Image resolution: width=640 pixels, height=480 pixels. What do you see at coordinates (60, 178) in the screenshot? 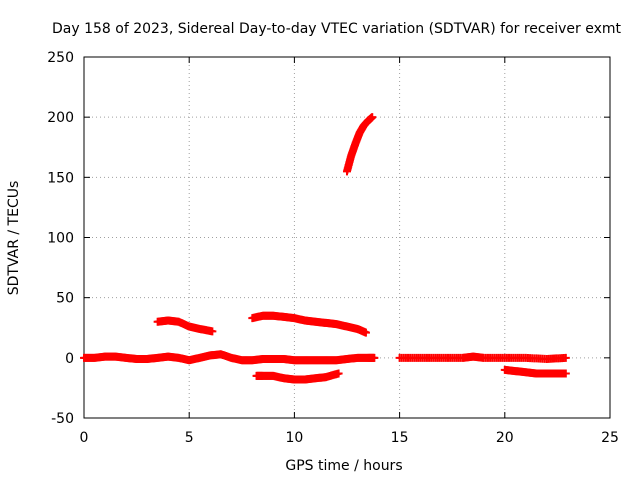
I see `y-tick-label: 150` at bounding box center [60, 178].